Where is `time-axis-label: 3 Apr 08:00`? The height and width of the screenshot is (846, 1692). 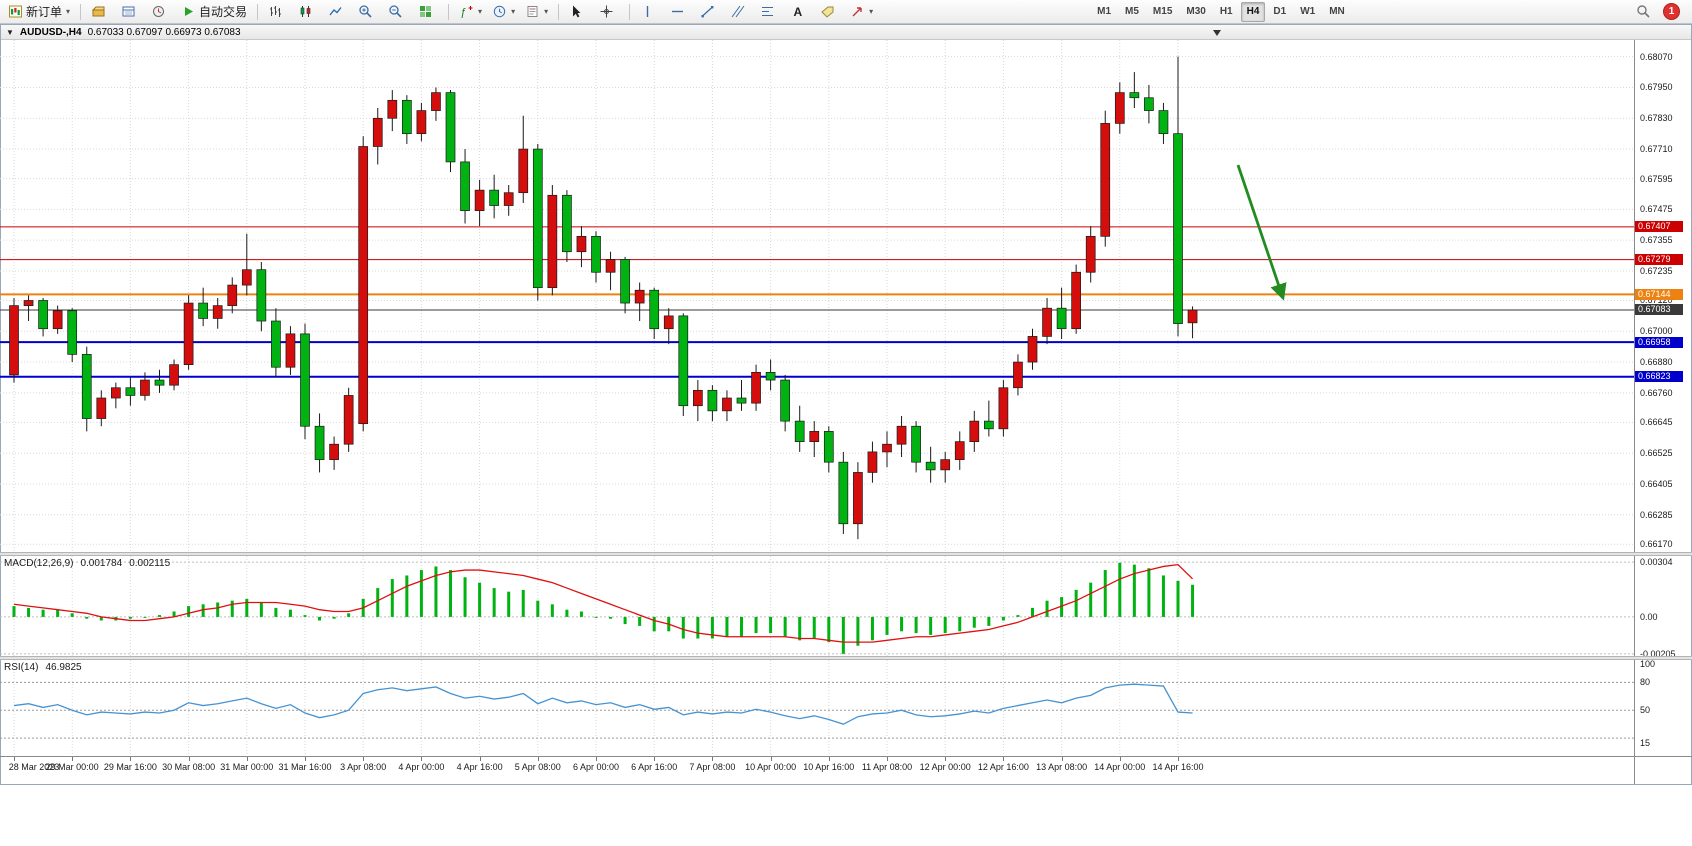
time-axis-label: 3 Apr 08:00 is located at coordinates (363, 767).